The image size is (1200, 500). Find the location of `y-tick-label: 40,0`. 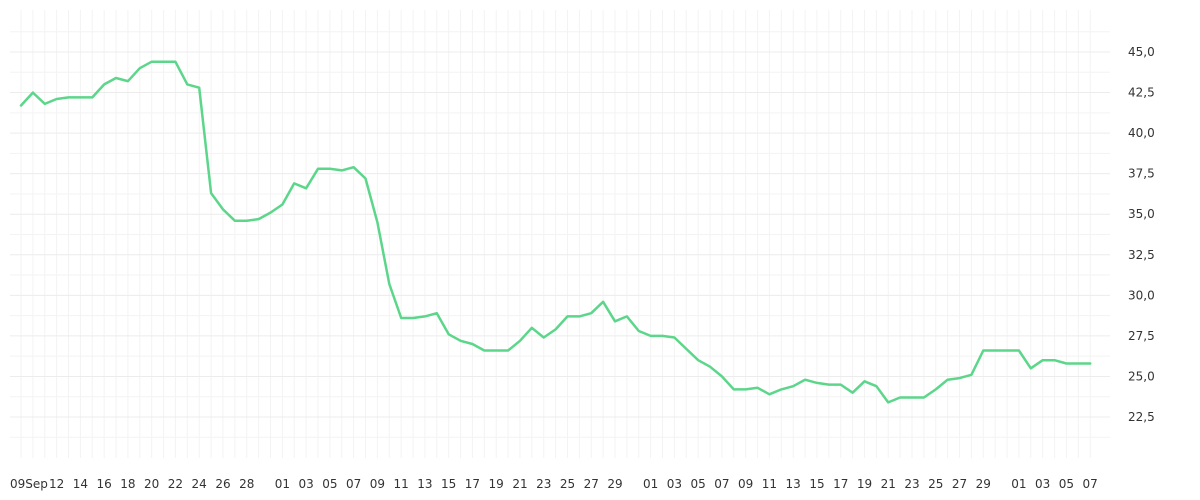

y-tick-label: 40,0 is located at coordinates (1141, 133).